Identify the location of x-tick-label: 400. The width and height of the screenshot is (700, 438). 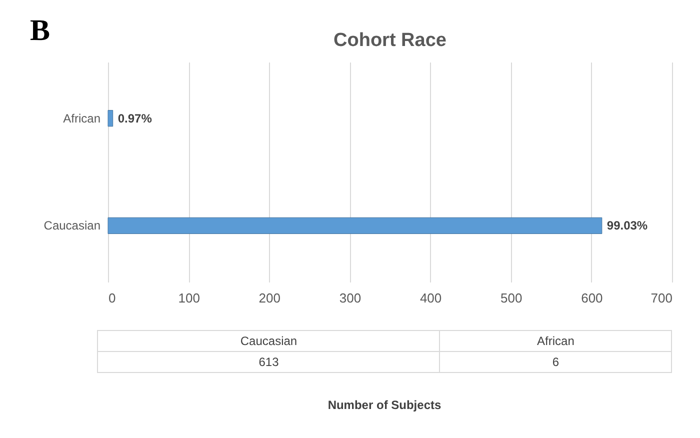
(431, 298).